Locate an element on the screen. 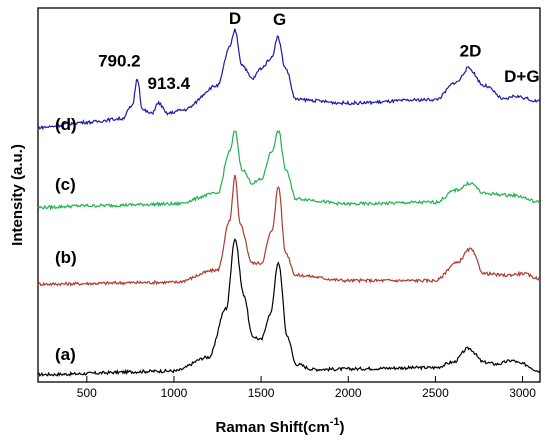 The width and height of the screenshot is (550, 444). x-tick-label: 500 is located at coordinates (87, 393).